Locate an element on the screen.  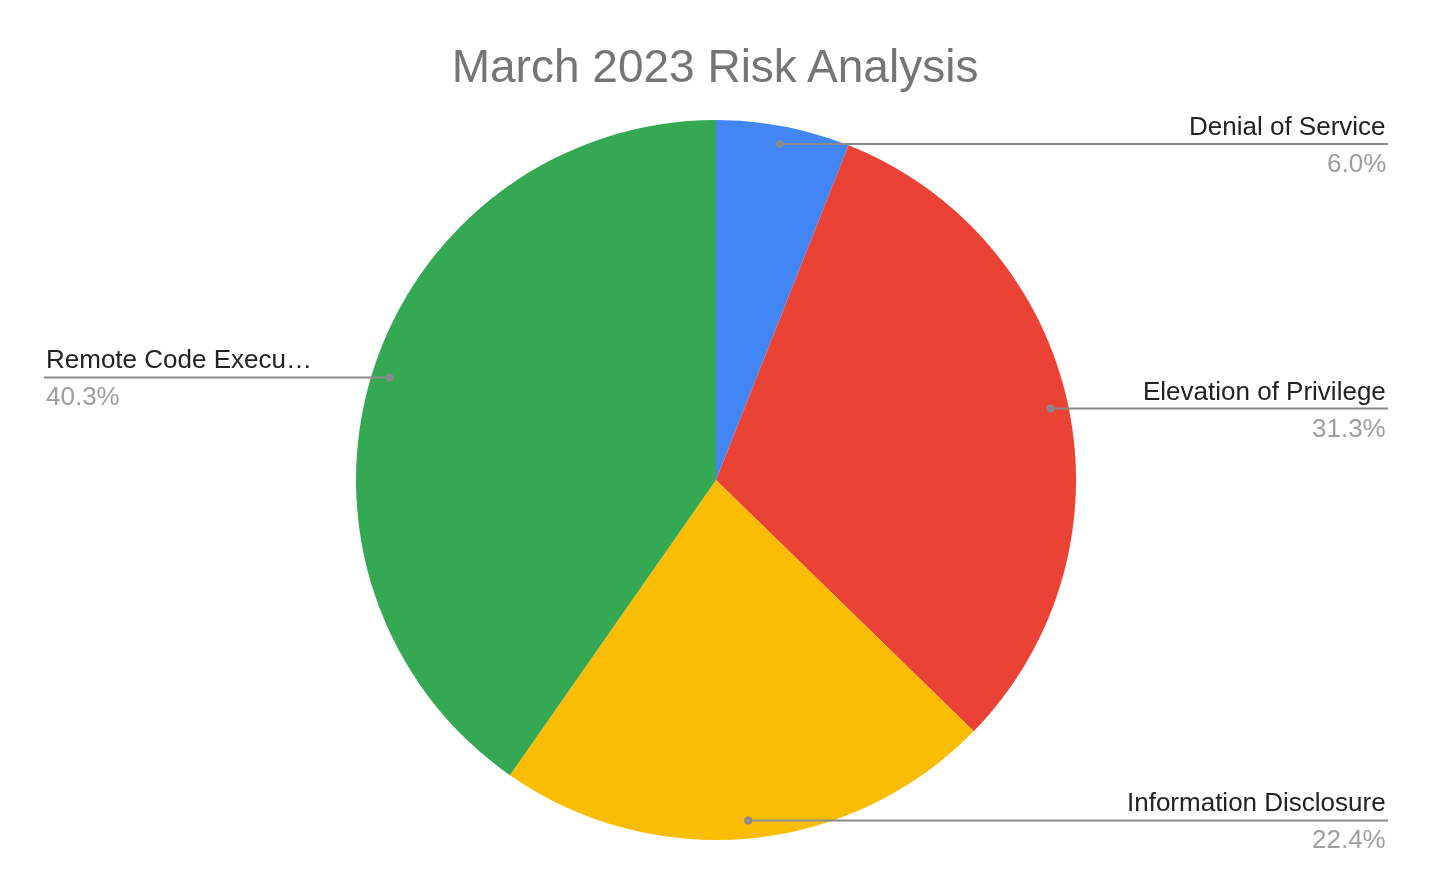
chart-title: March 2023 Risk Analysis is located at coordinates (715, 66).